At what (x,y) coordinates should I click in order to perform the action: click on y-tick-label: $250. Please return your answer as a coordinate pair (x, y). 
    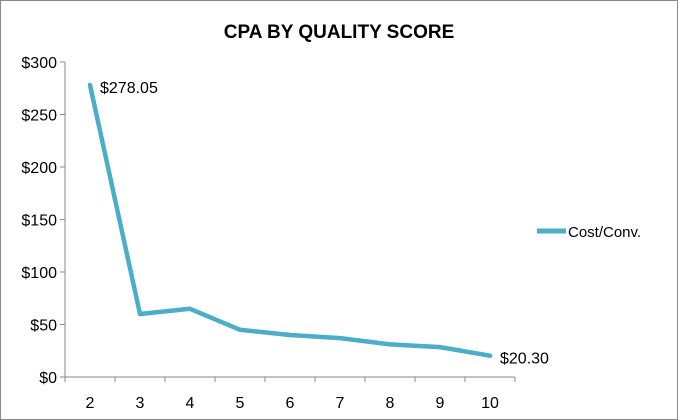
    Looking at the image, I should click on (39, 116).